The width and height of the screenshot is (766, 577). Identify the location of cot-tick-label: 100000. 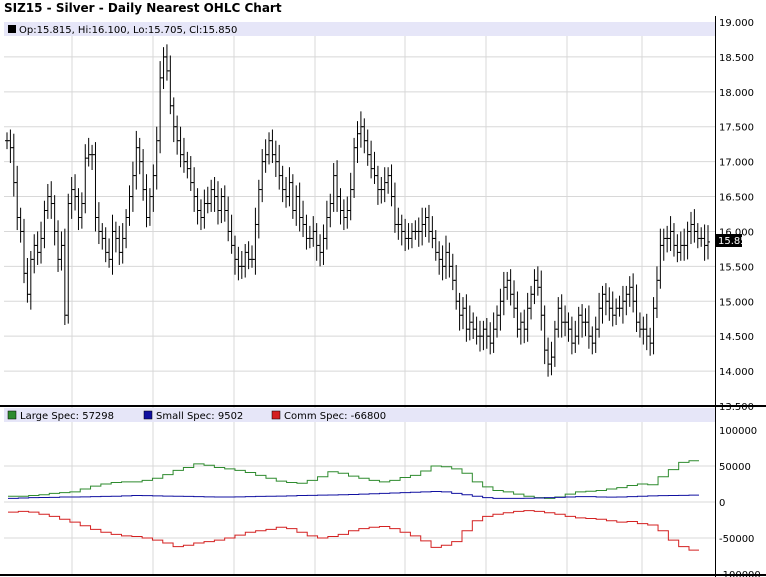
(738, 431).